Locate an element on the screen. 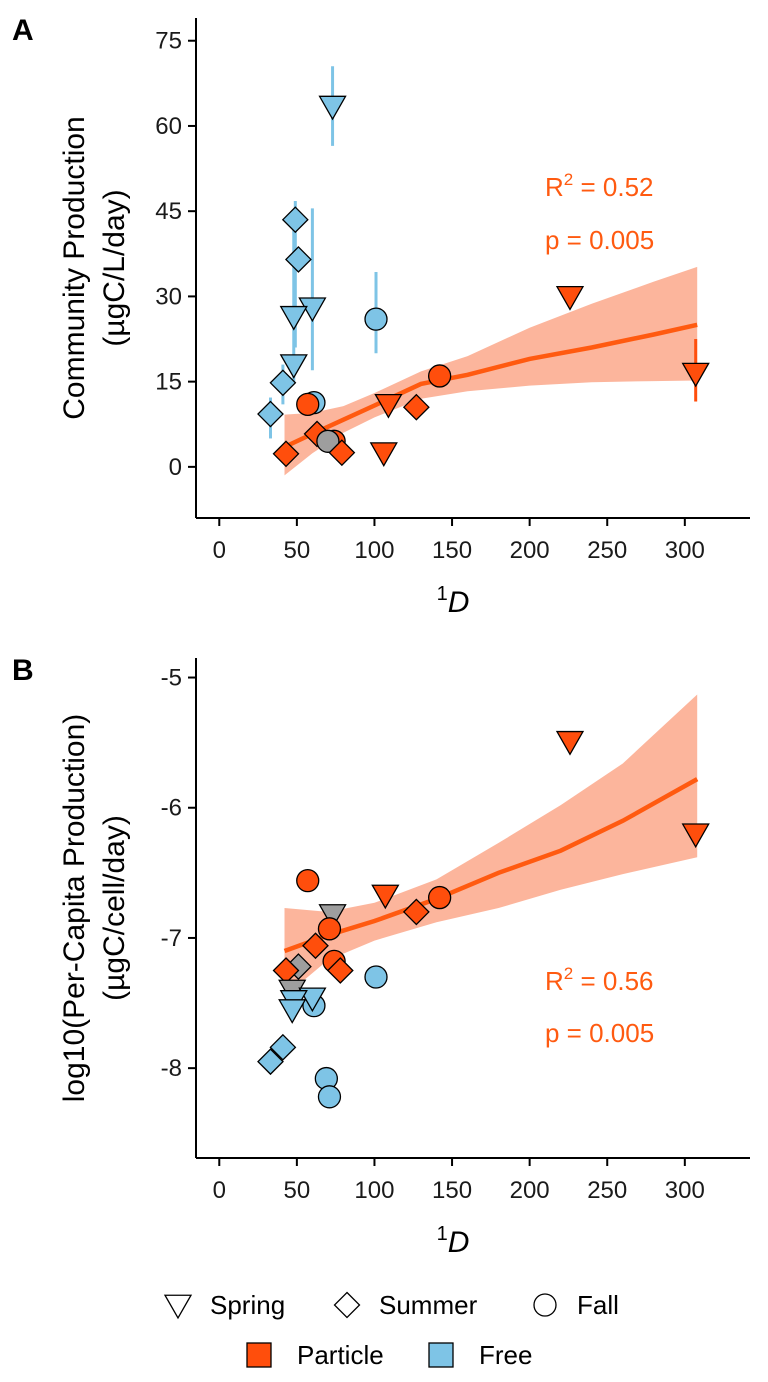 Image resolution: width=768 pixels, height=1382 pixels. panel-letter: A is located at coordinates (23, 30).